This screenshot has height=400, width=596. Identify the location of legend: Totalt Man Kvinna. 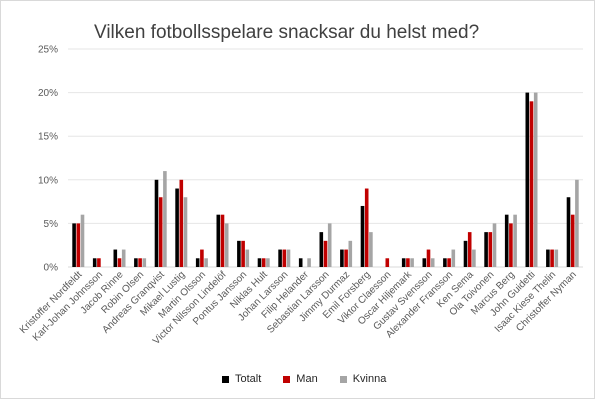
(304, 379).